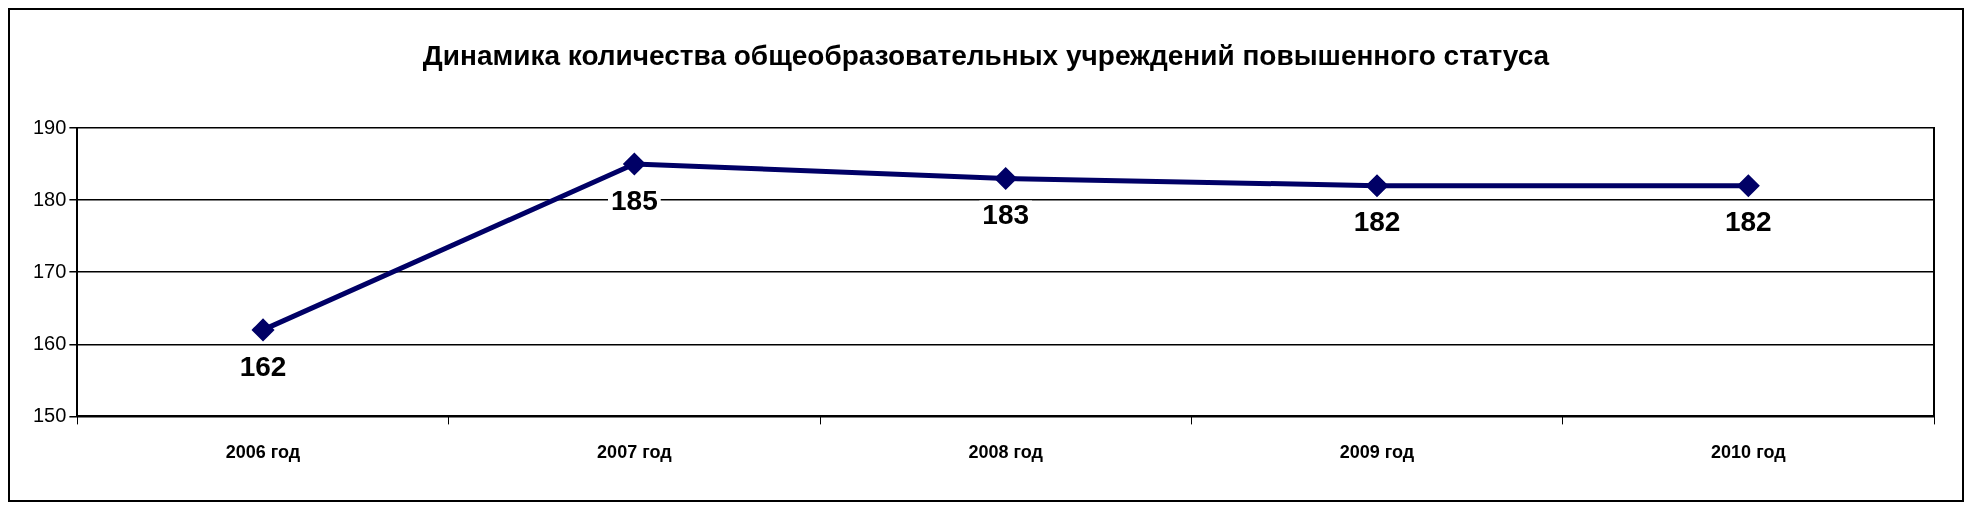 Image resolution: width=1970 pixels, height=509 pixels. Describe the element at coordinates (986, 56) in the screenshot. I see `chart-title: Динамика количества общеобразовательных учреждений повышенного статуса` at that location.